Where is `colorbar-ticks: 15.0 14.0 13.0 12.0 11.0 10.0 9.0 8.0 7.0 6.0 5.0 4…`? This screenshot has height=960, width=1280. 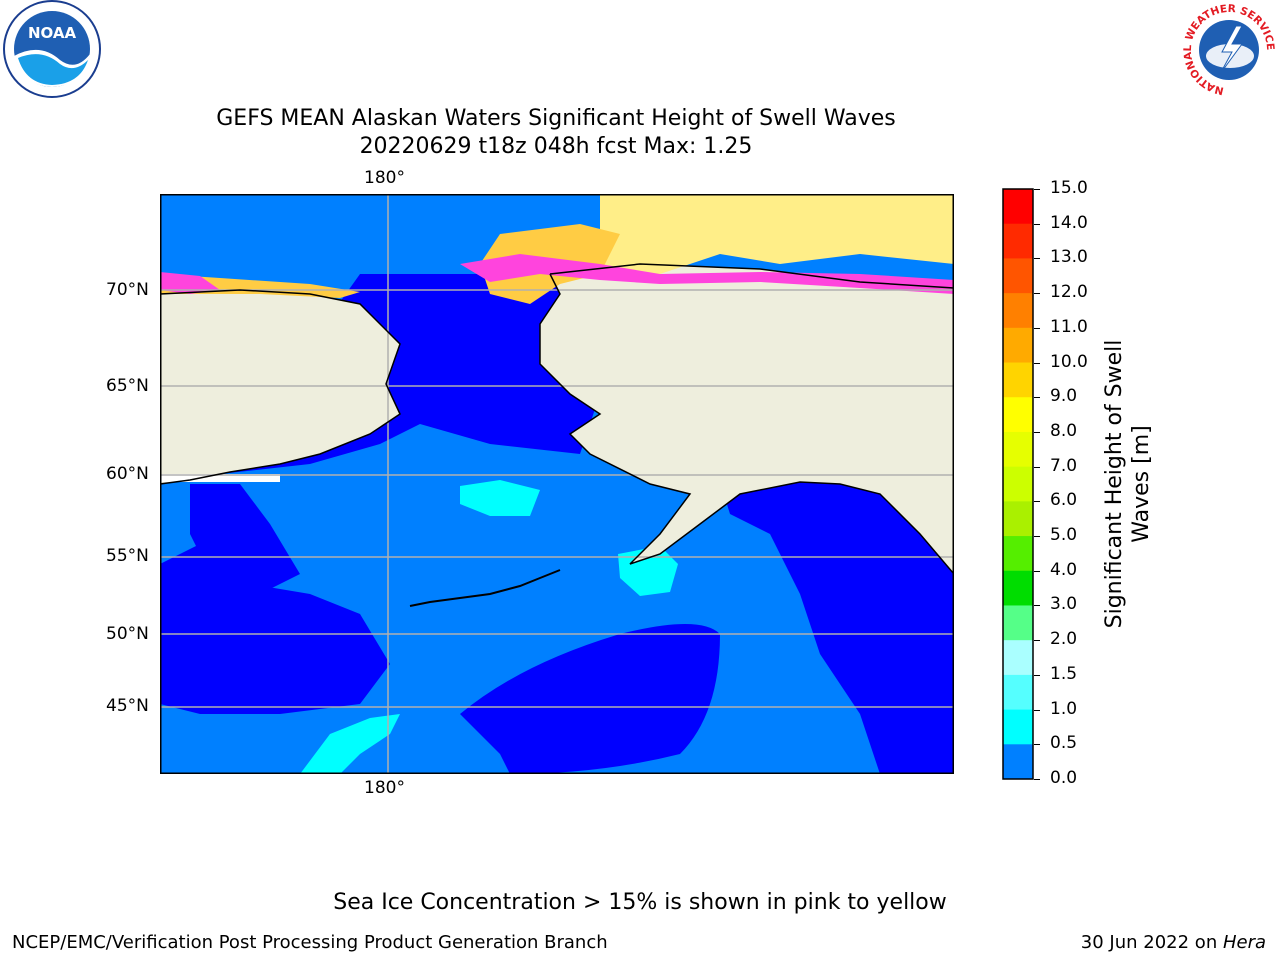 colorbar-ticks: 15.0 14.0 13.0 12.0 11.0 10.0 9.0 8.0 7.0 6.0 5.0 4… is located at coordinates (1069, 483).